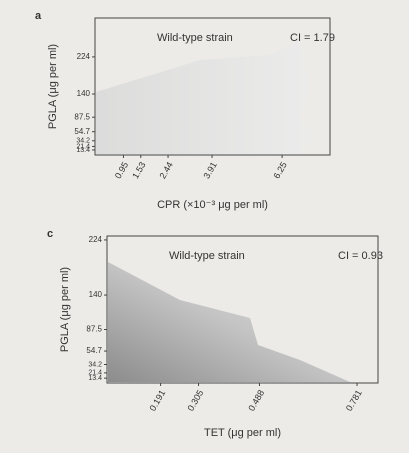 This screenshot has height=453, width=409. I want to click on x-axis-label: TET (μg per ml), so click(242, 433).